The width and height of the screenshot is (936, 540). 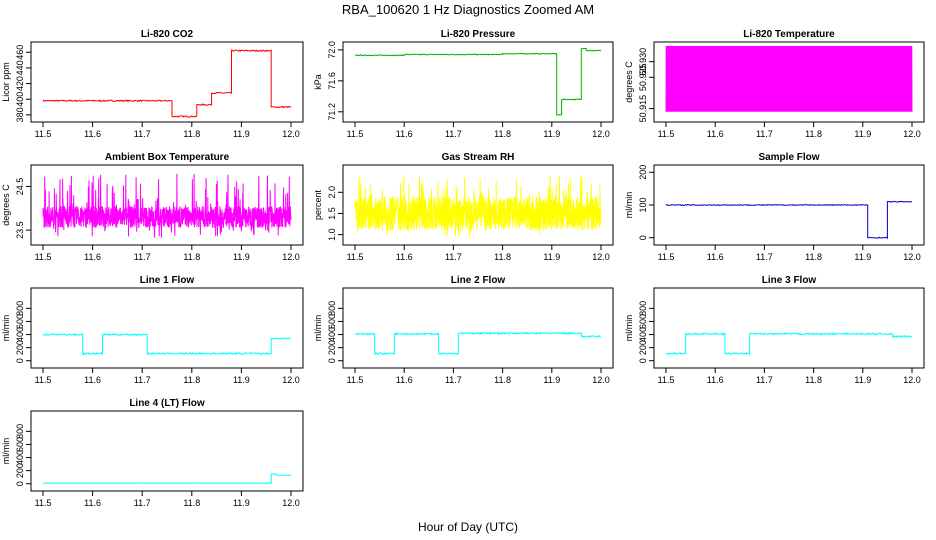 What do you see at coordinates (6, 82) in the screenshot?
I see `y-axis-label: Licor ppm` at bounding box center [6, 82].